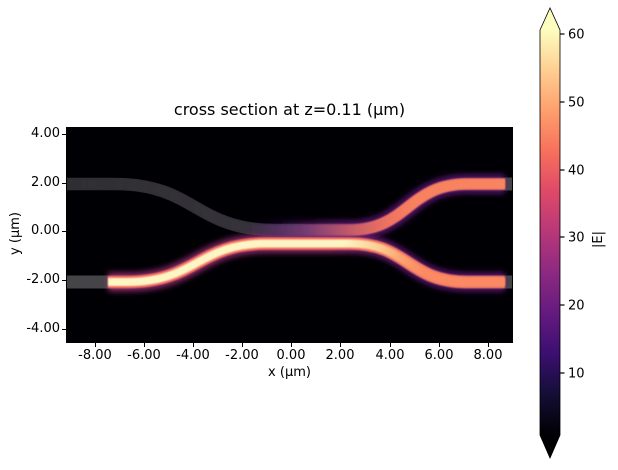 Image resolution: width=618 pixels, height=470 pixels. What do you see at coordinates (576, 171) in the screenshot?
I see `colorbar-tick-label: 40` at bounding box center [576, 171].